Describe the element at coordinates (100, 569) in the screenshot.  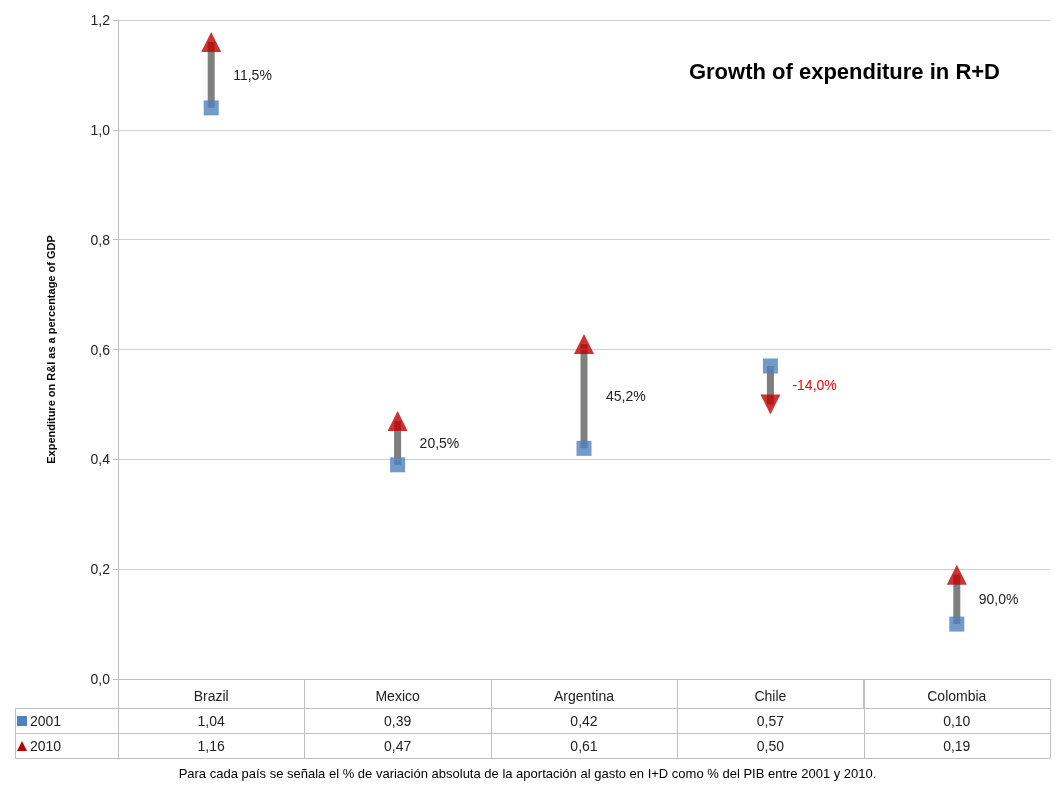
I see `y-tick-label: 0,2` at that location.